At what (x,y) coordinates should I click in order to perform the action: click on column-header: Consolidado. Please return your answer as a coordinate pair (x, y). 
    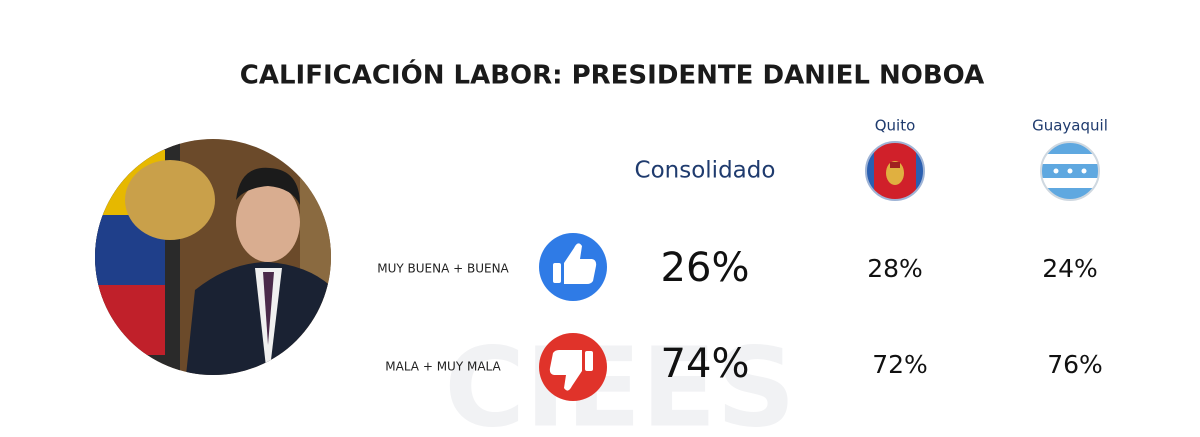
    Looking at the image, I should click on (705, 171).